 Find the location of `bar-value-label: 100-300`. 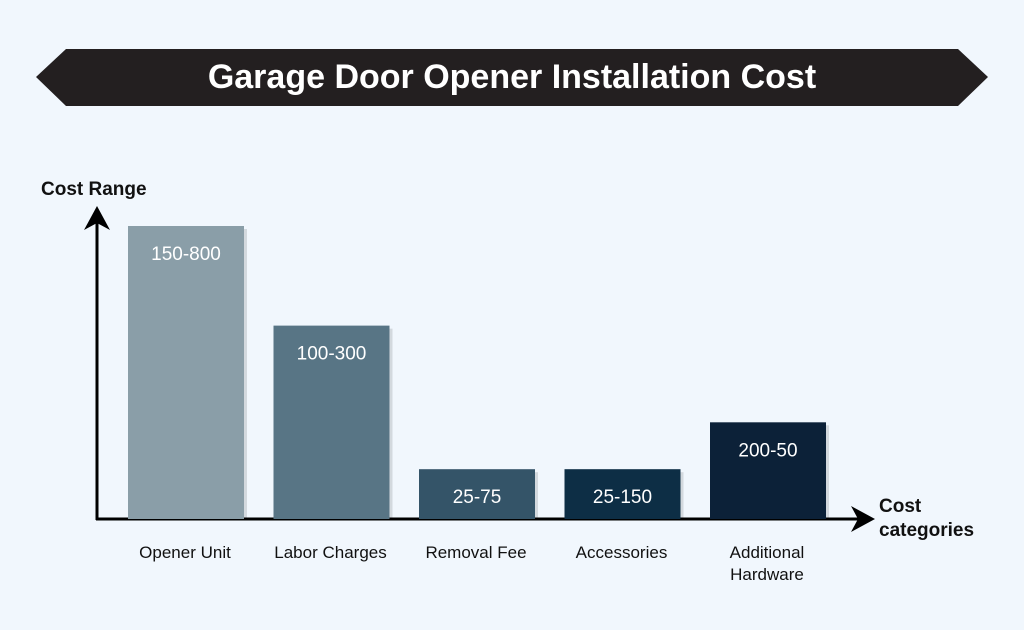

bar-value-label: 100-300 is located at coordinates (332, 354).